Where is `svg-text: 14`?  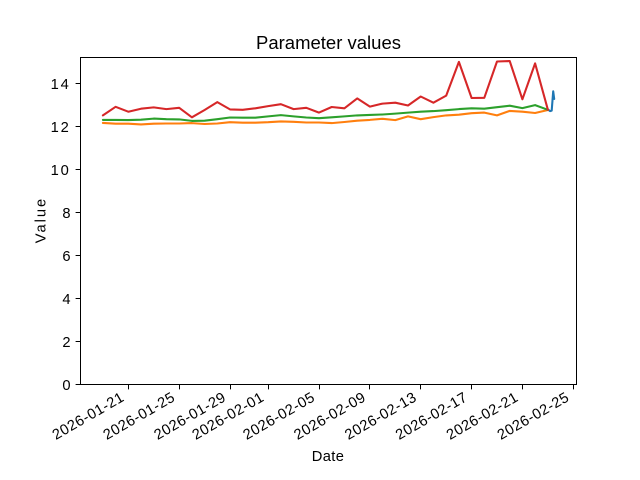
svg-text: 14 is located at coordinates (61, 85).